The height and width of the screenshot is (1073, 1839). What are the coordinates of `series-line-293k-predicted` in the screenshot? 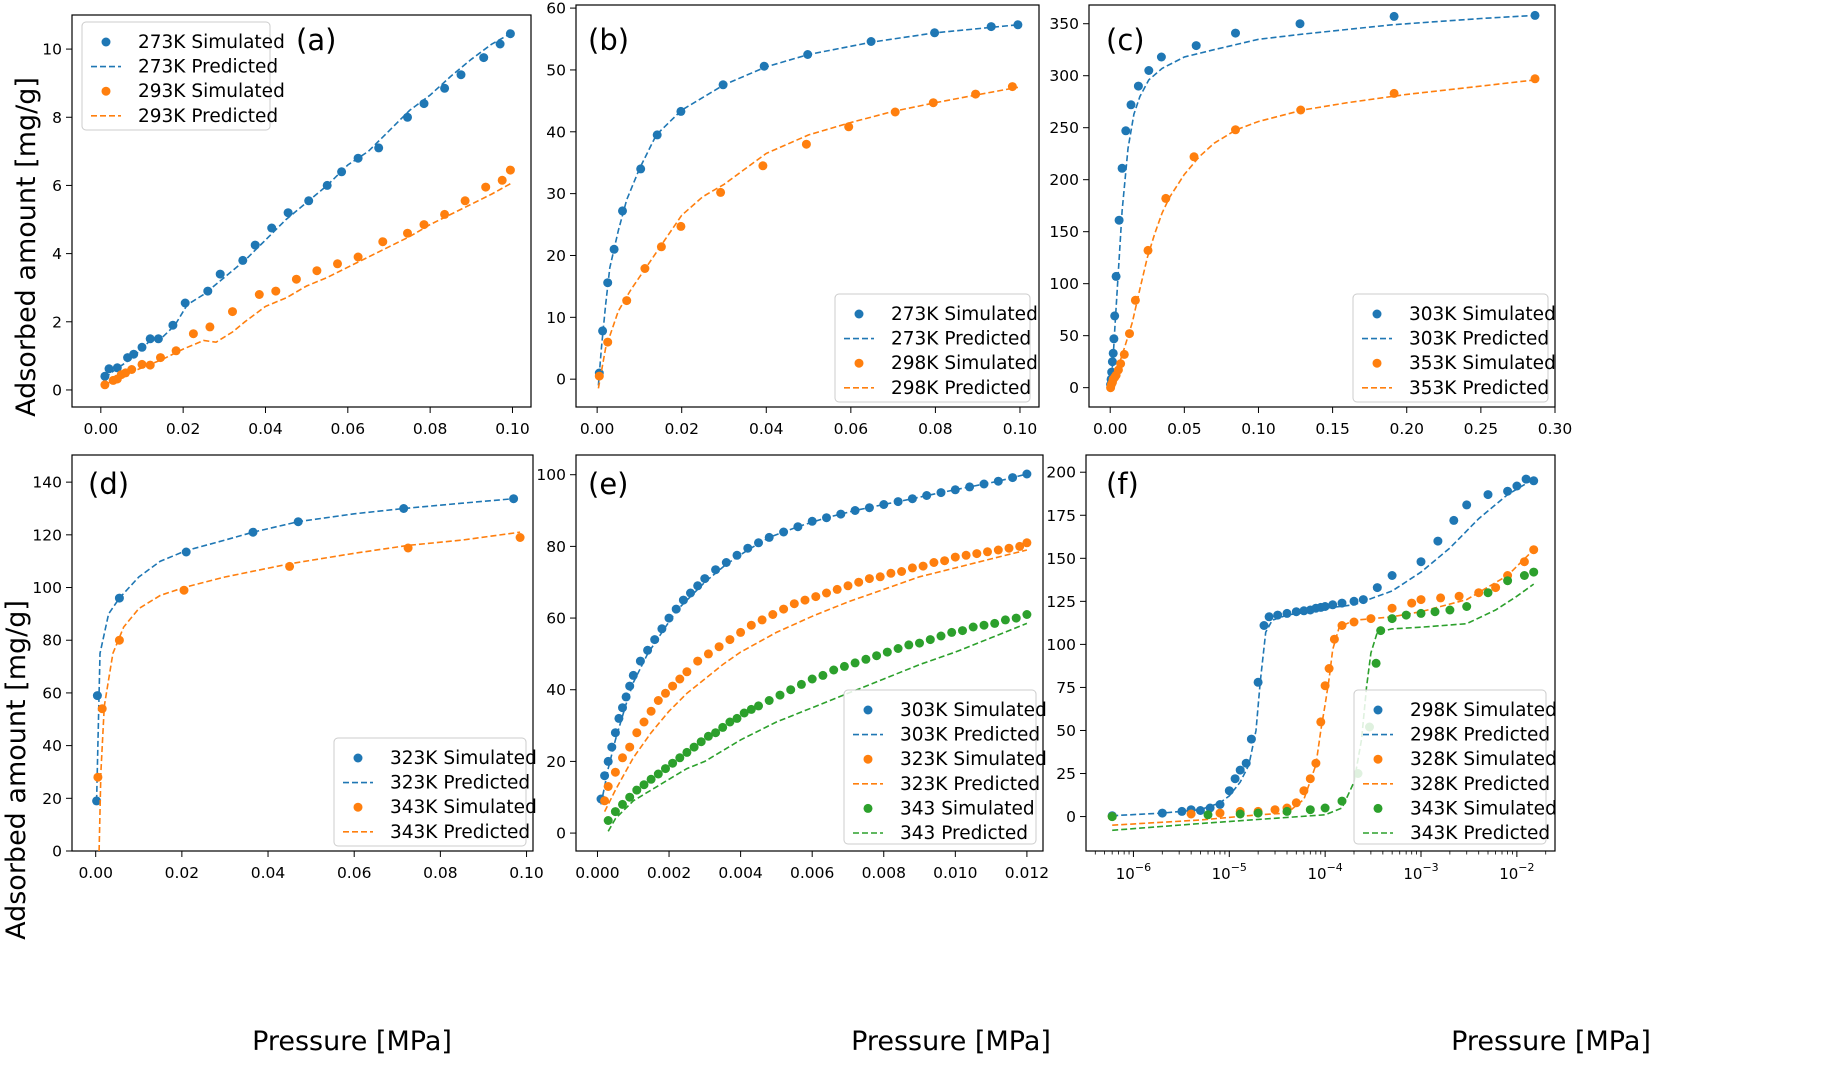 It's located at (307, 284).